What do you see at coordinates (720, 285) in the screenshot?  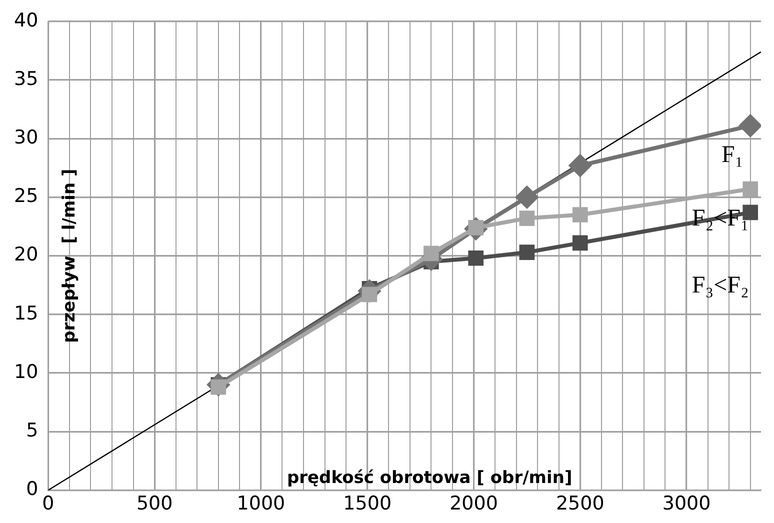 I see `text: F₃<F₂` at bounding box center [720, 285].